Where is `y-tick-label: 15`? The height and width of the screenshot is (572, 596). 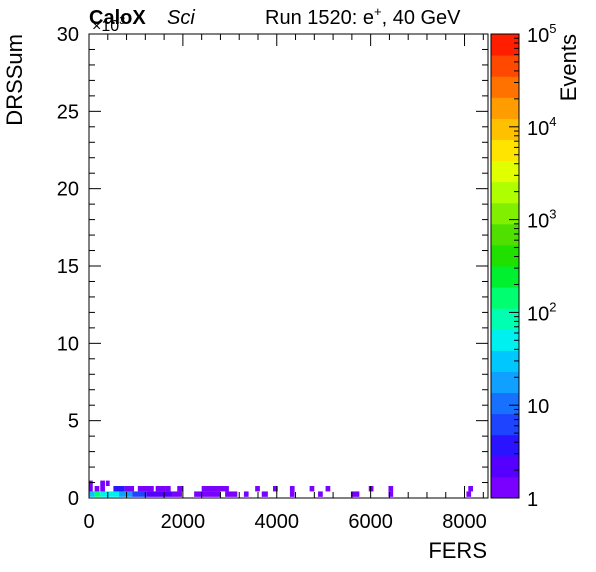
y-tick-label: 15 is located at coordinates (68, 267).